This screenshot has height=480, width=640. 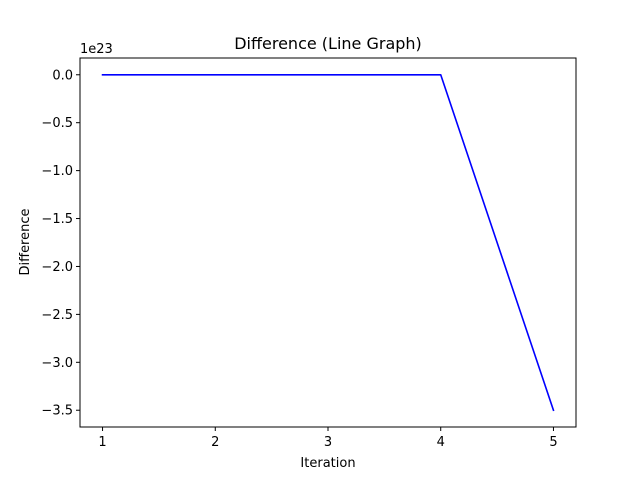 What do you see at coordinates (553, 442) in the screenshot?
I see `x-tick-label: 5` at bounding box center [553, 442].